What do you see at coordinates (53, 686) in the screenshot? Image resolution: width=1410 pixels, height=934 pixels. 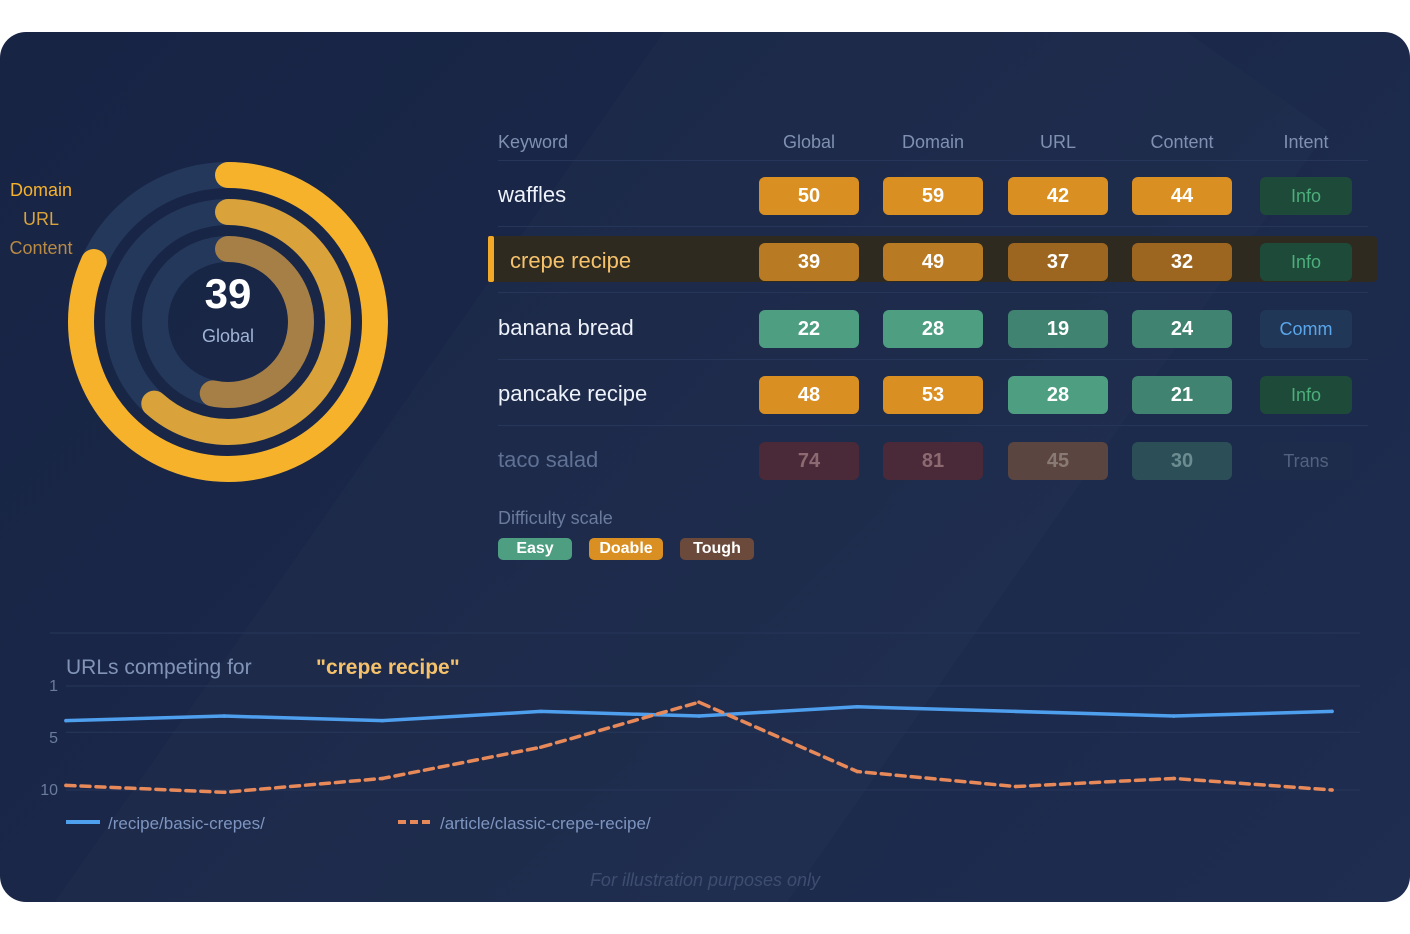 I see `y-tick-label: 1` at bounding box center [53, 686].